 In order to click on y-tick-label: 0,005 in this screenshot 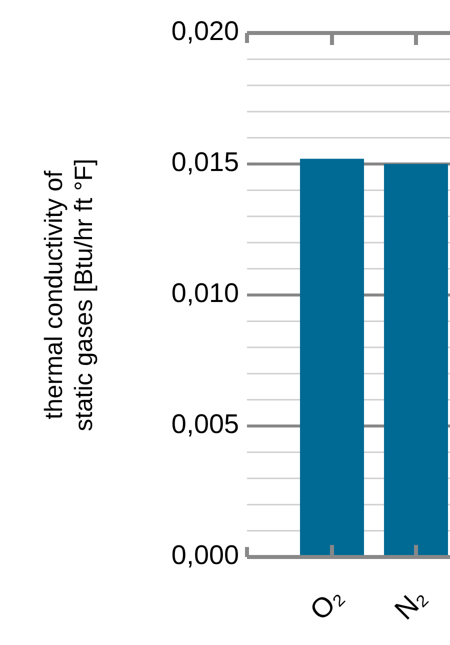, I will do `click(205, 424)`.